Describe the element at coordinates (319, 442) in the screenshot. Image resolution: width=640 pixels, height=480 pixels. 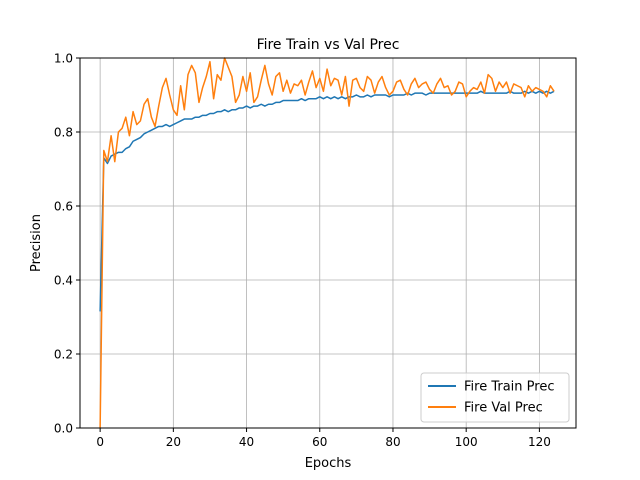
I see `x-tick-label: 60` at that location.